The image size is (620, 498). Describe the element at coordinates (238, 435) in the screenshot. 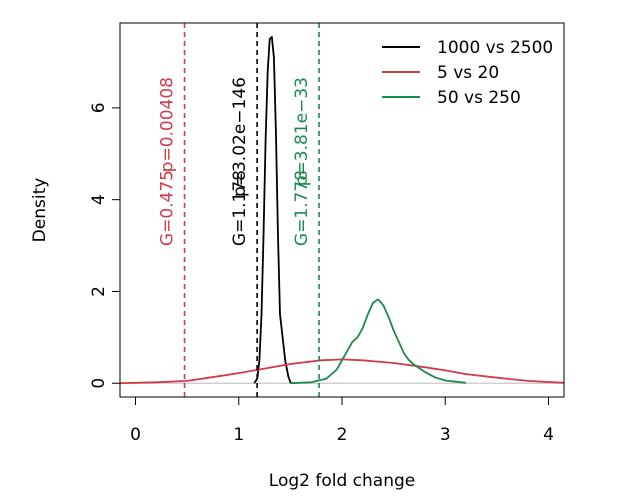

I see `x-tick-label-1: 1` at that location.